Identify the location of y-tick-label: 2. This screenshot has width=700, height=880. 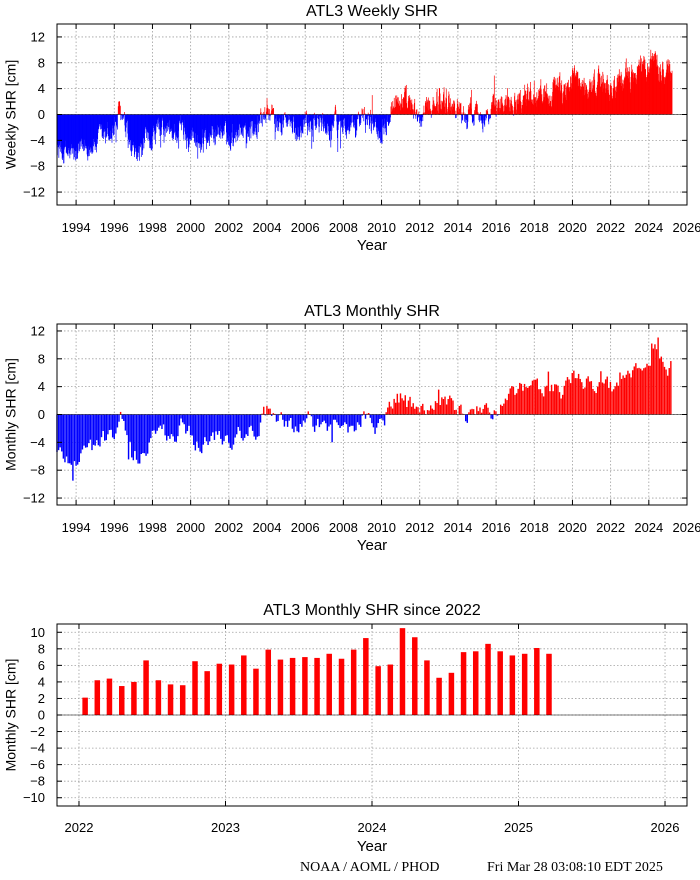
(41, 698).